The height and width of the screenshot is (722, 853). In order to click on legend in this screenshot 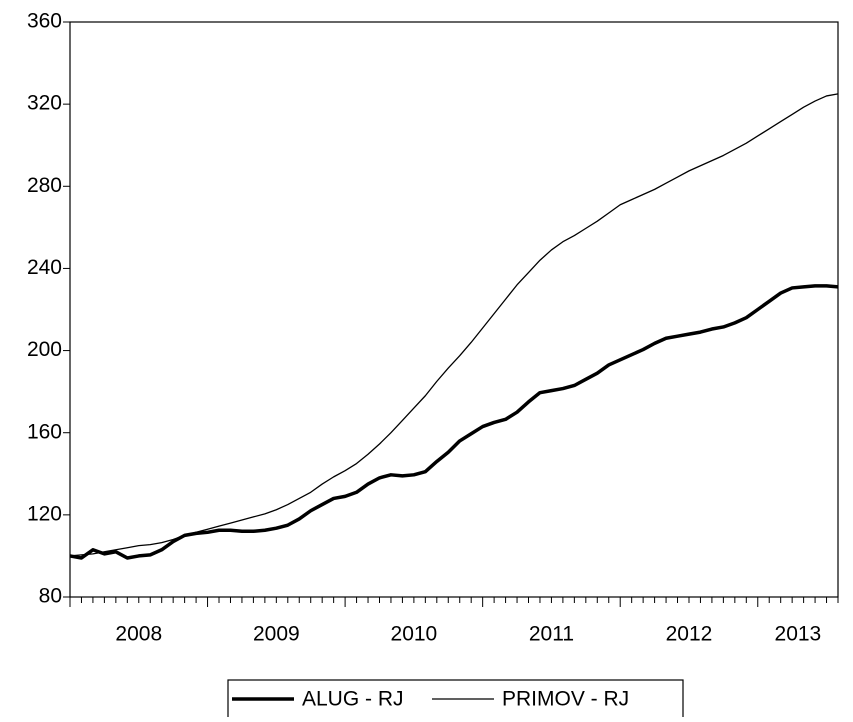, I will do `click(455, 700)`.